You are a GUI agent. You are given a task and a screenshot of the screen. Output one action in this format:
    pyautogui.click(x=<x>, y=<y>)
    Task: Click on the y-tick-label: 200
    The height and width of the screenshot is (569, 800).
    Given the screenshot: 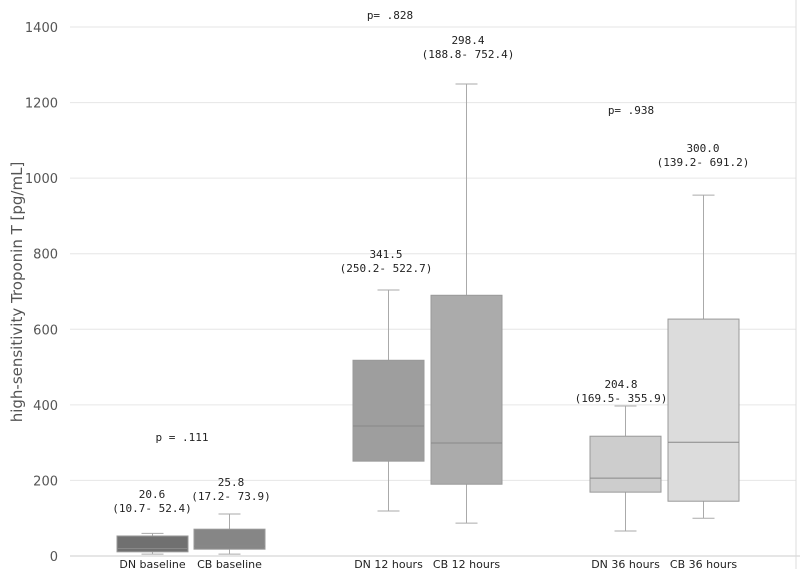 What is the action you would take?
    pyautogui.click(x=45, y=481)
    